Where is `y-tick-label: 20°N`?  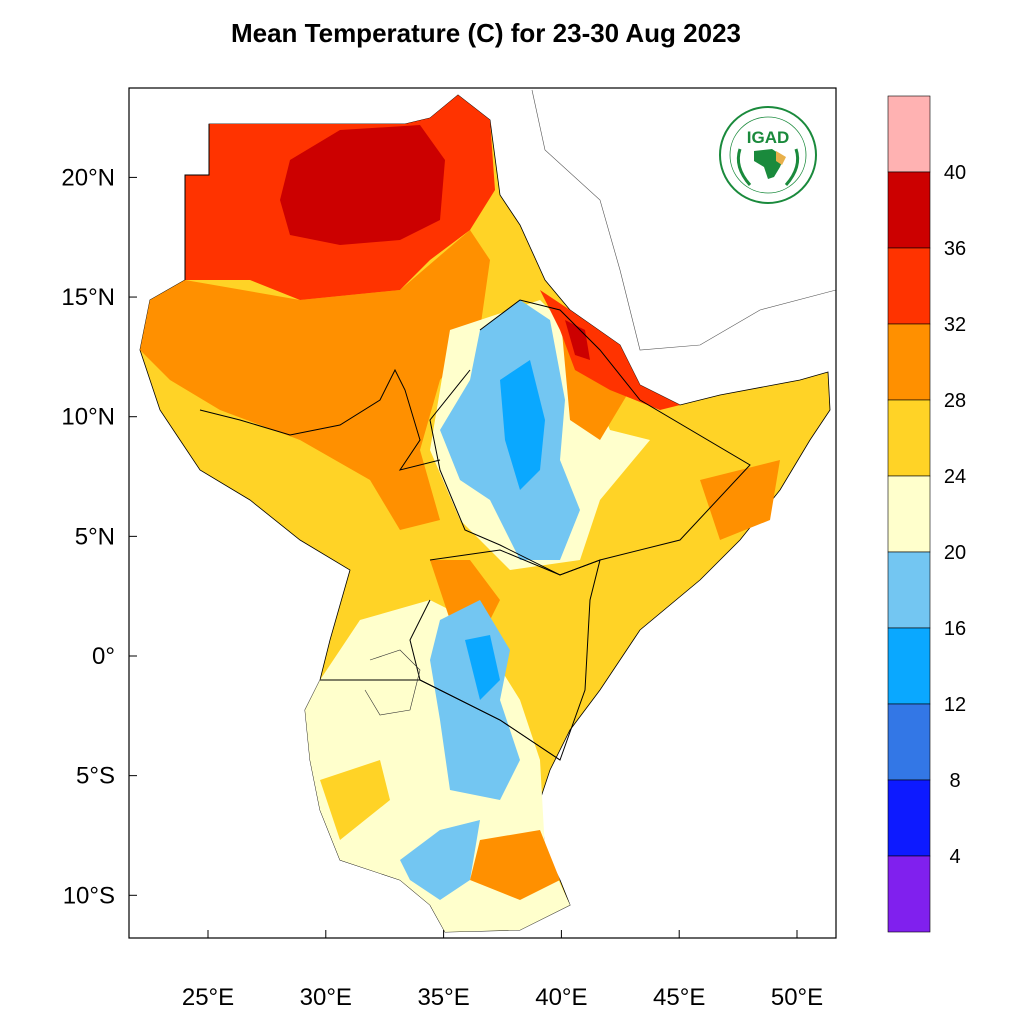 y-tick-label: 20°N is located at coordinates (88, 177).